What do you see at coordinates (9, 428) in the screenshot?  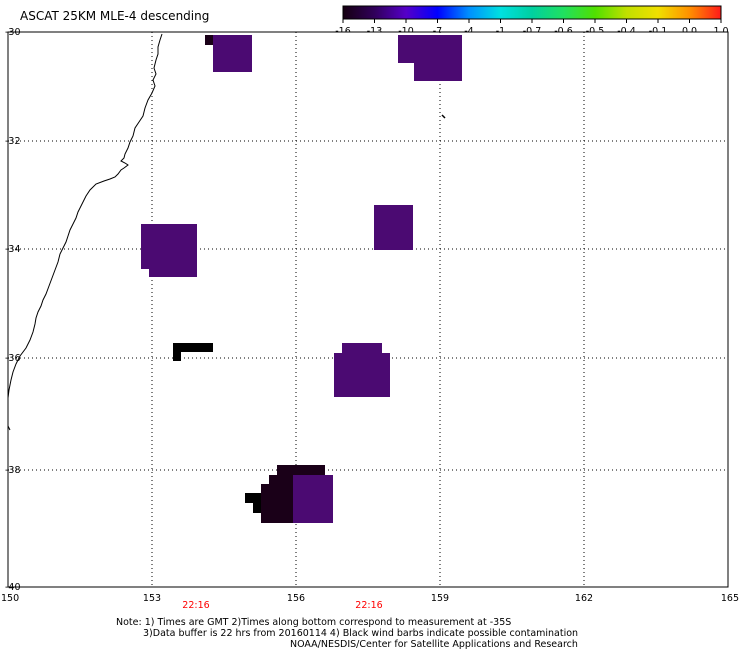 I see `coastline-fragment` at bounding box center [9, 428].